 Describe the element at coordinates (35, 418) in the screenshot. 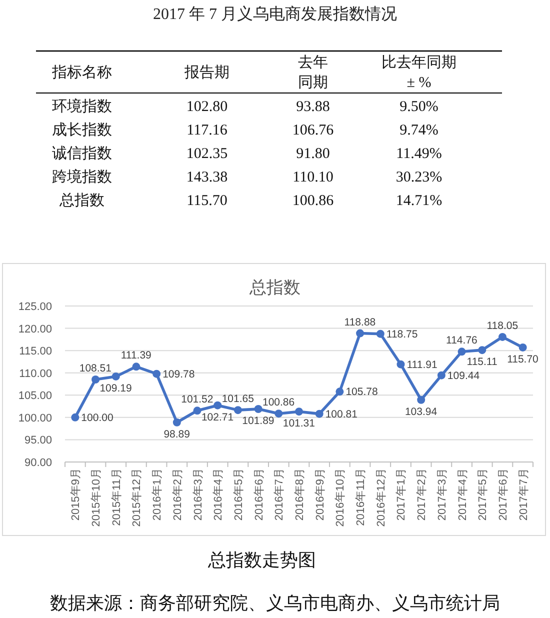

I see `ytick: 100.00` at that location.